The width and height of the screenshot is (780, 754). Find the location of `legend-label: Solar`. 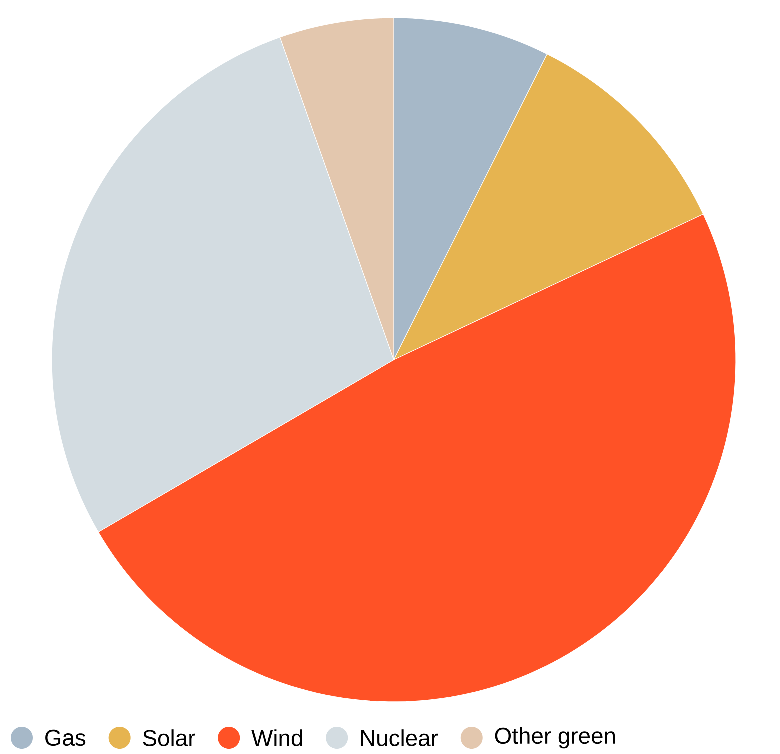

legend-label: Solar is located at coordinates (169, 738).